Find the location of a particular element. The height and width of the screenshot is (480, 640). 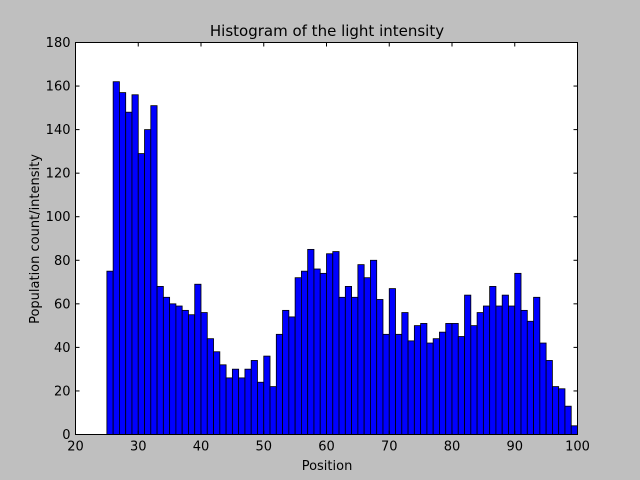

y-tick-label: 160 is located at coordinates (58, 87).